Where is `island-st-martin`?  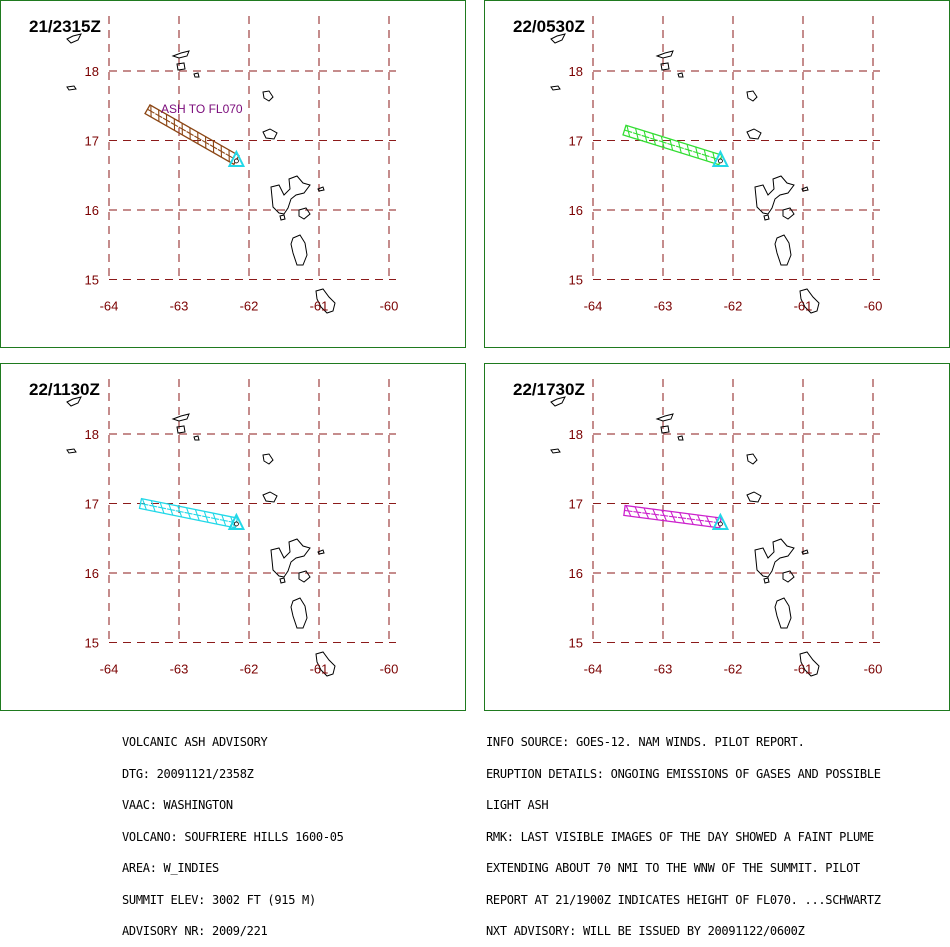 island-st-martin is located at coordinates (181, 66).